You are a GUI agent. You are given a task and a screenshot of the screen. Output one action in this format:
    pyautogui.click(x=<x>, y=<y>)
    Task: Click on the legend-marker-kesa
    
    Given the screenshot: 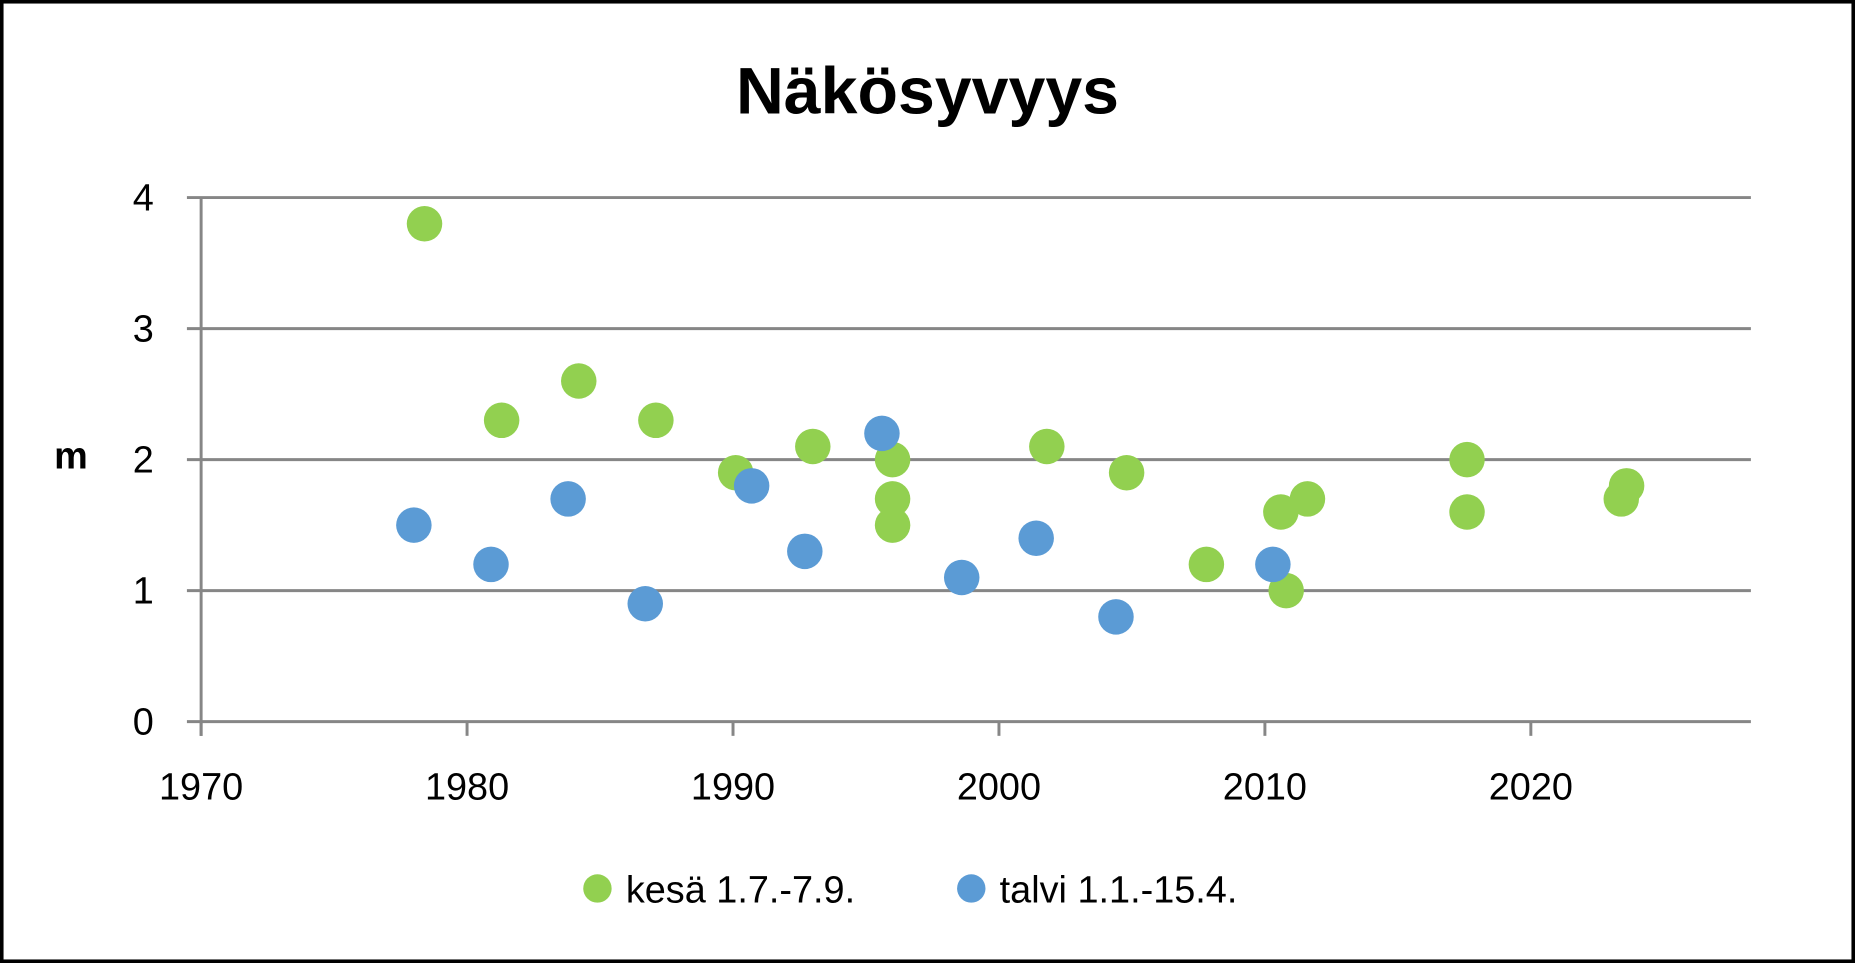 What is the action you would take?
    pyautogui.click(x=597, y=888)
    